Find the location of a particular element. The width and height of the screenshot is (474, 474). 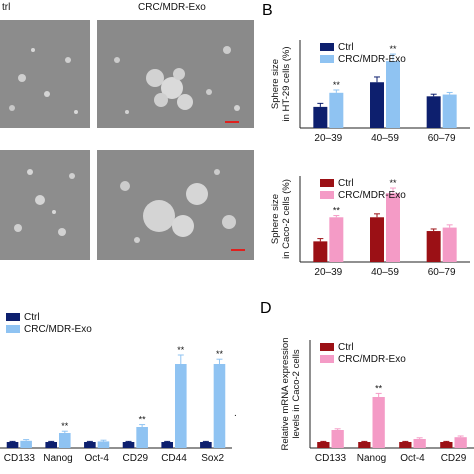

y-axis-label: in HT-29 cells (%) is located at coordinates (286, 84).